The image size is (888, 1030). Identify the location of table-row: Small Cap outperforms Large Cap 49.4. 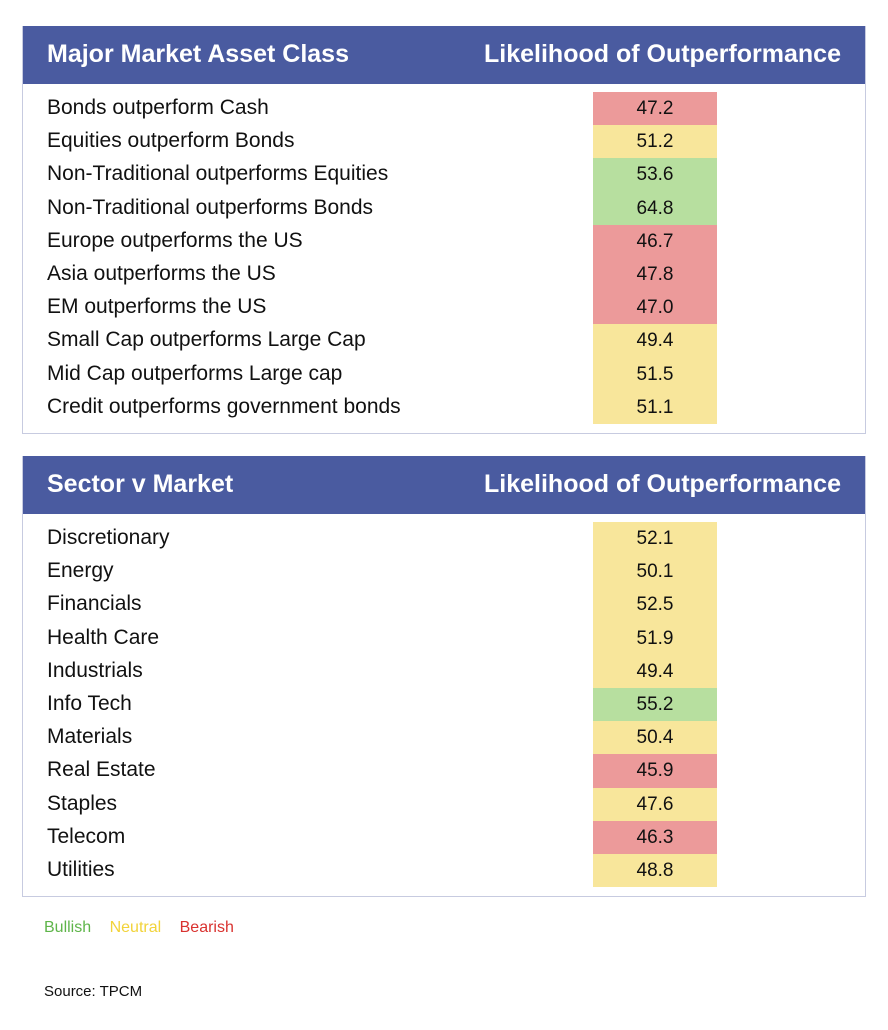
(444, 341).